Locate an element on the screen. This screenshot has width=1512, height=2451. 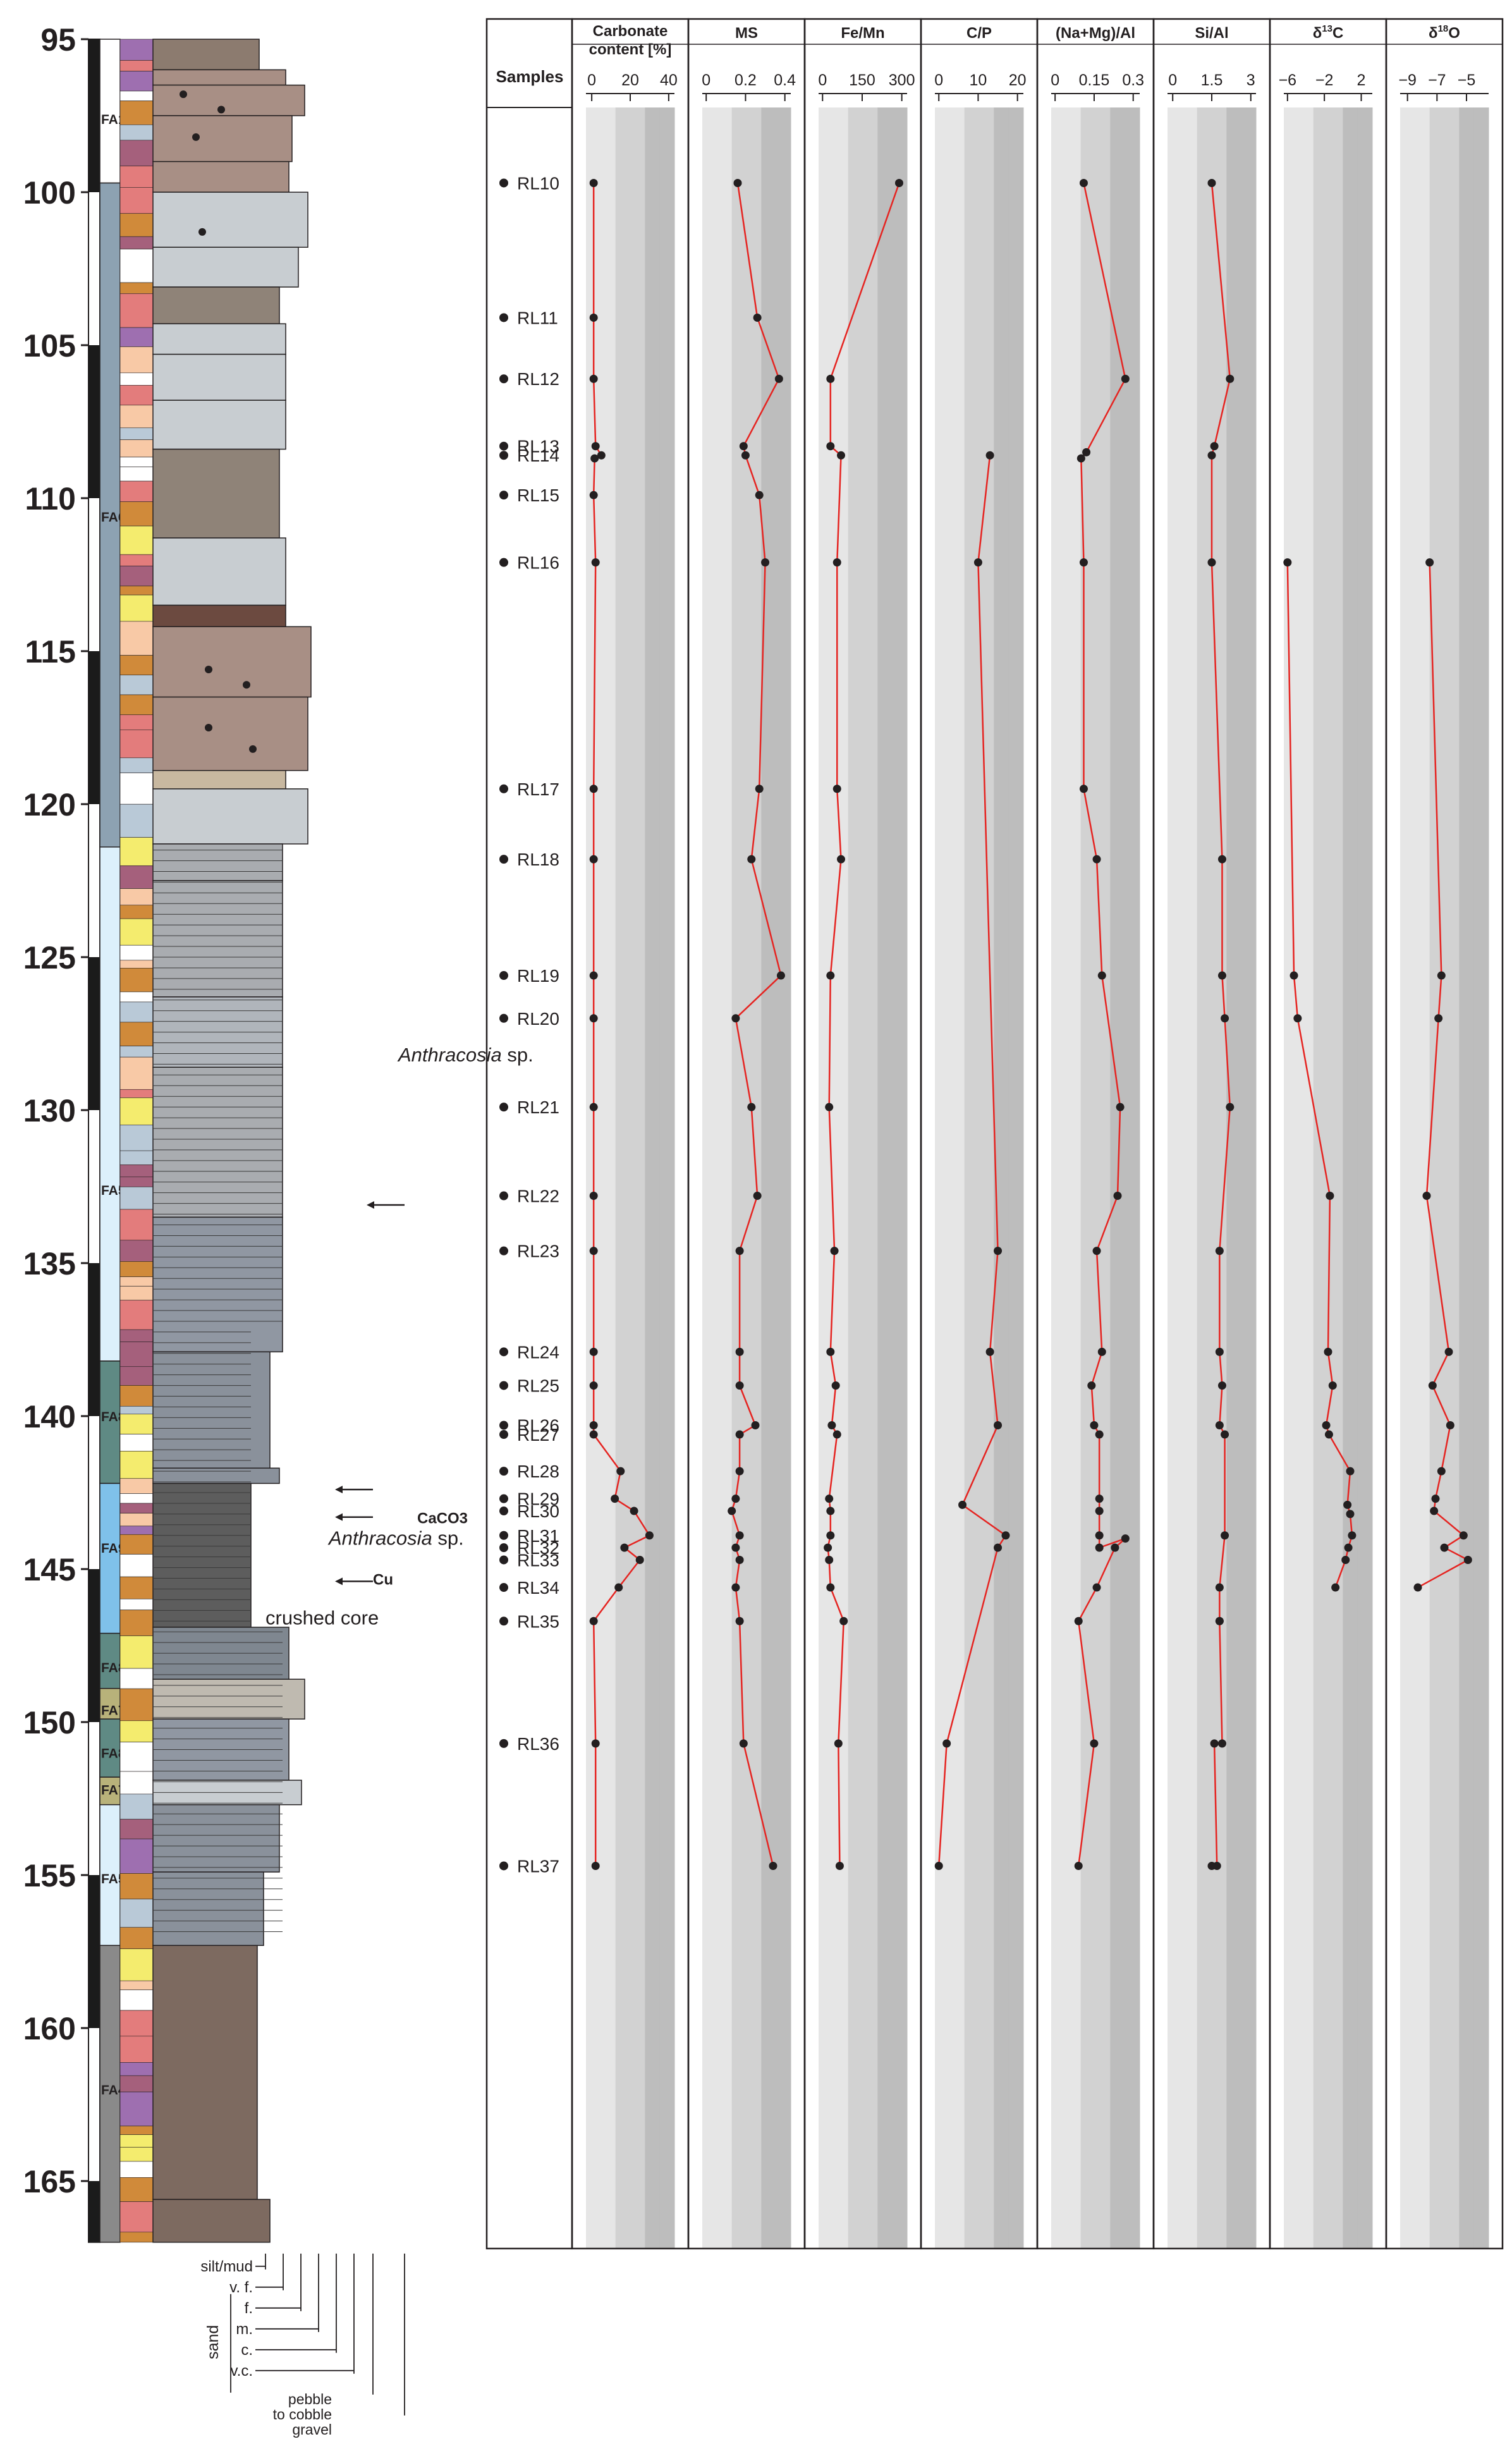
sample-label: RL36 is located at coordinates (538, 1744).